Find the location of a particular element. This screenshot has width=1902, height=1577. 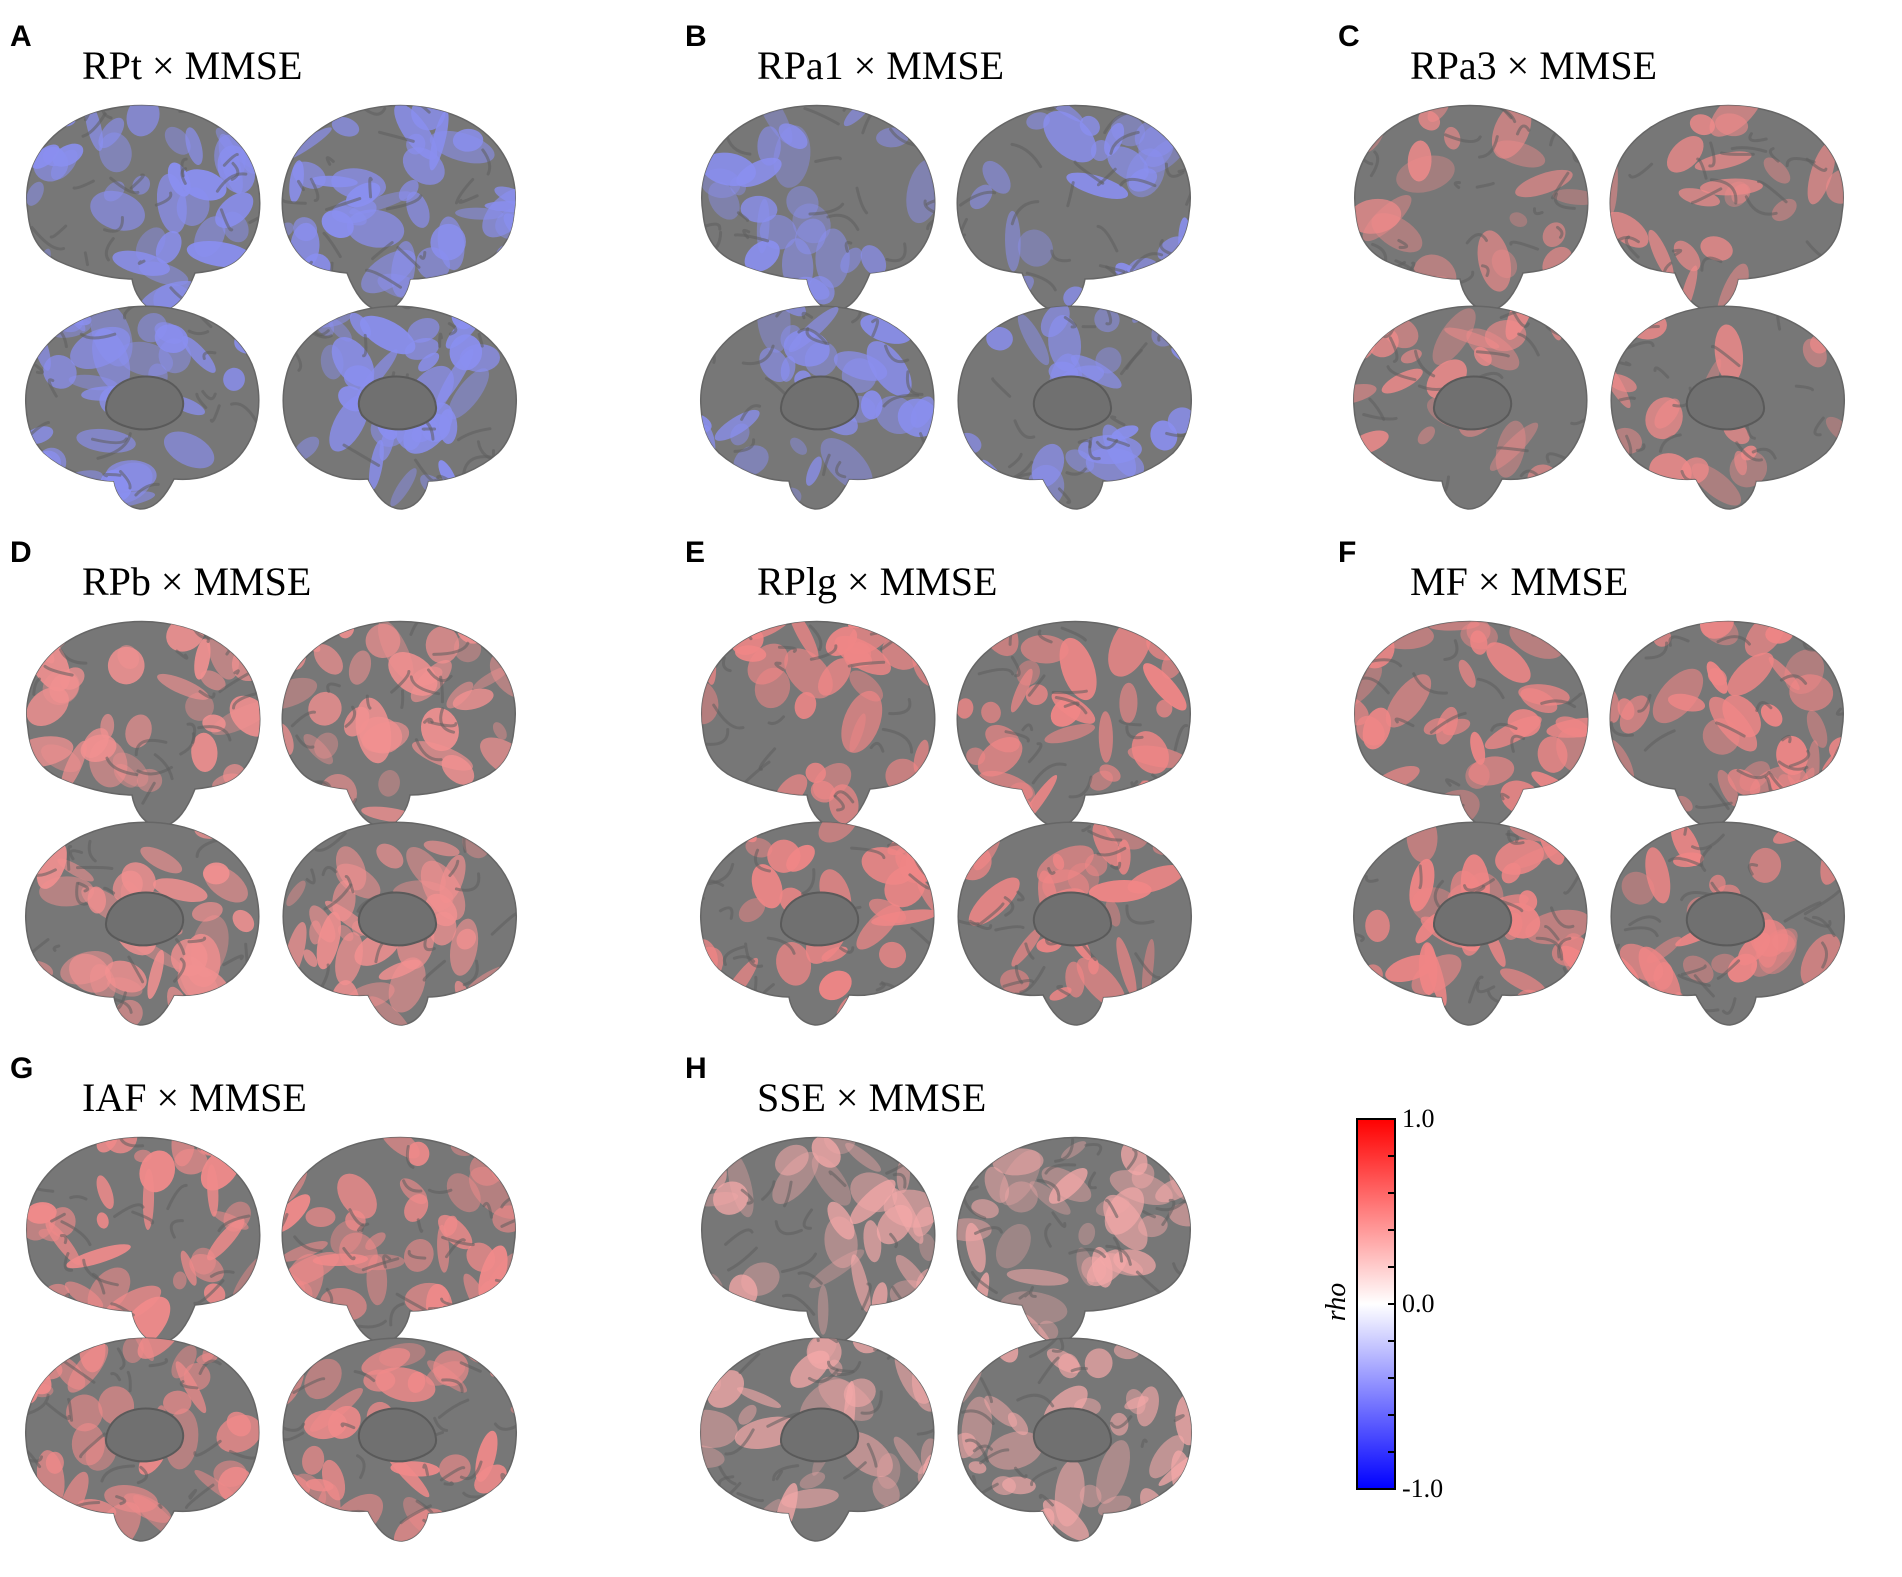

panel-letter: E is located at coordinates (695, 552).